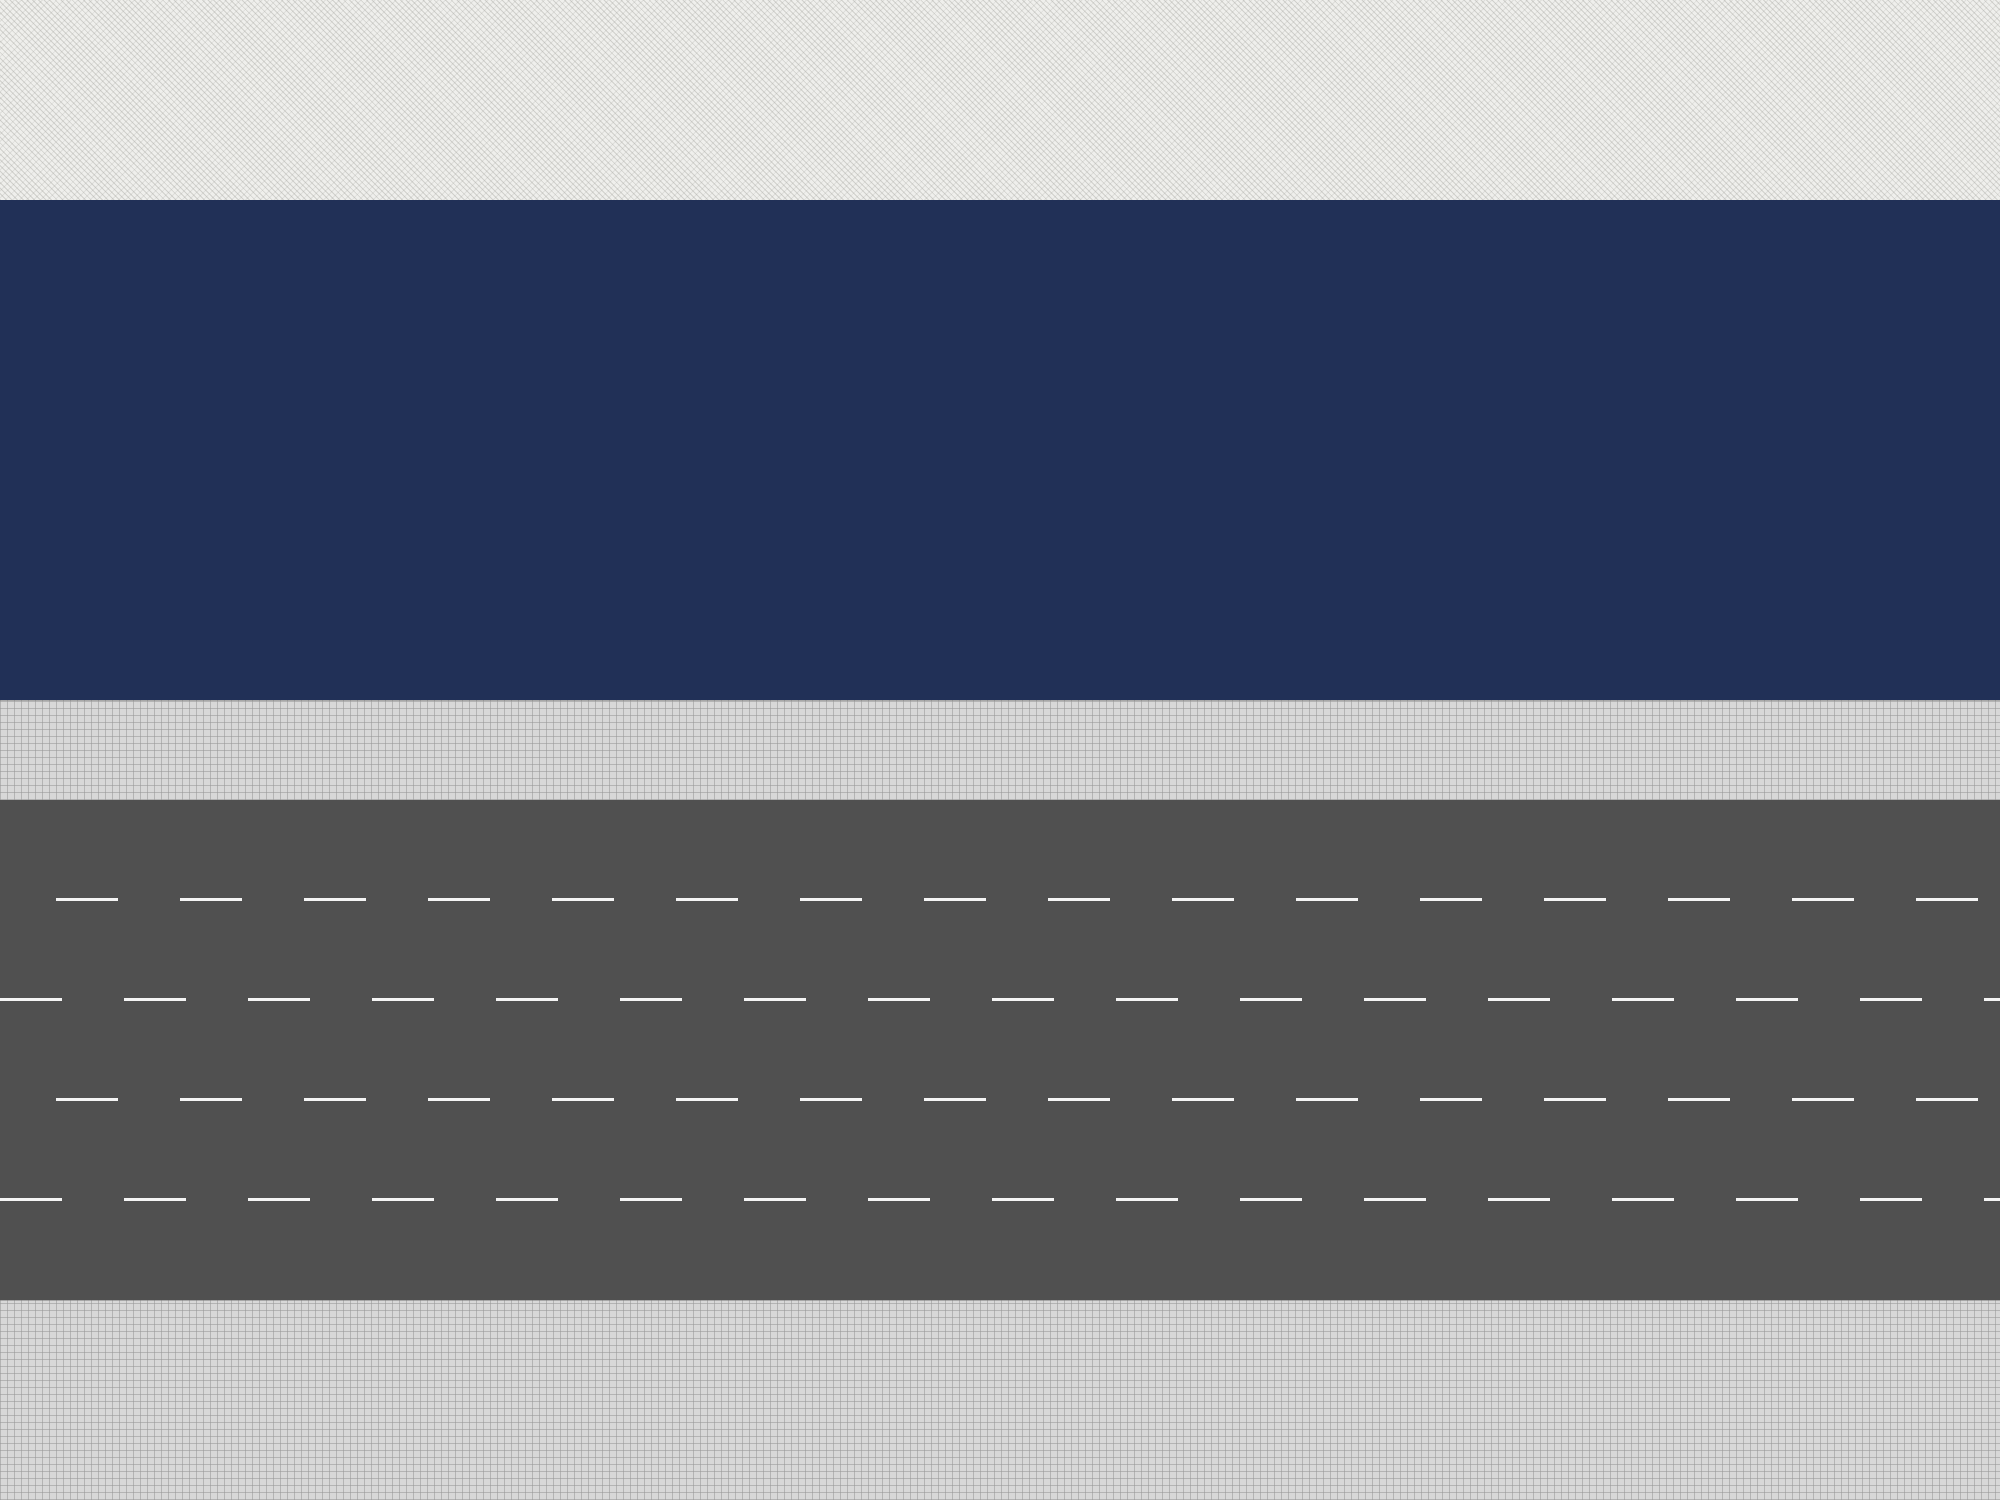  I want to click on upper-sidewalk, so click(1000, 750).